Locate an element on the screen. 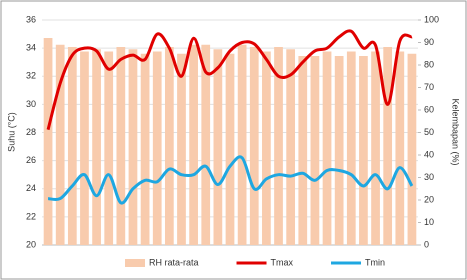 The width and height of the screenshot is (467, 280). y-tick-label: 20 is located at coordinates (31, 244).